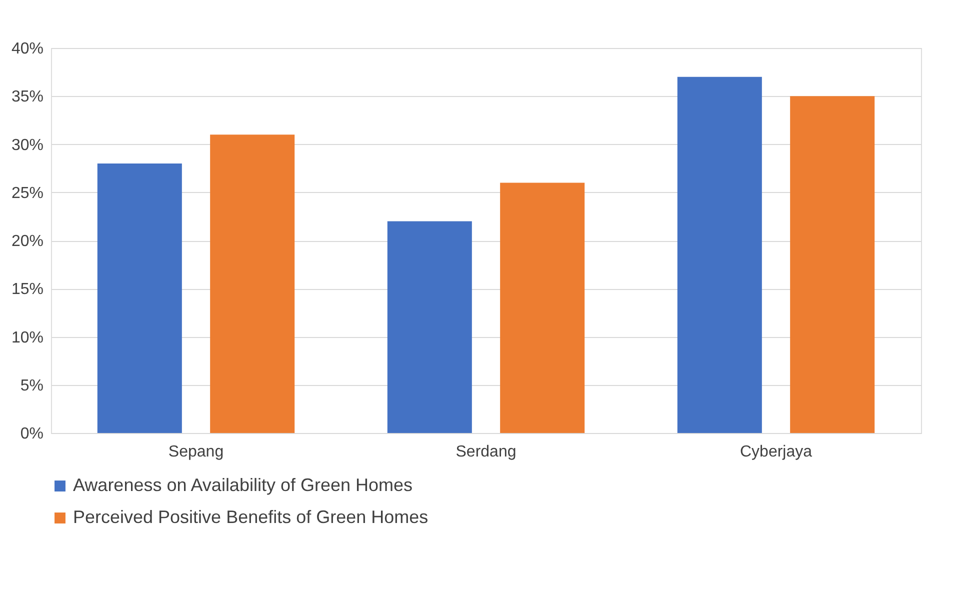 This screenshot has width=977, height=607. I want to click on legend-label: Awareness on Availability of Green Homes, so click(243, 485).